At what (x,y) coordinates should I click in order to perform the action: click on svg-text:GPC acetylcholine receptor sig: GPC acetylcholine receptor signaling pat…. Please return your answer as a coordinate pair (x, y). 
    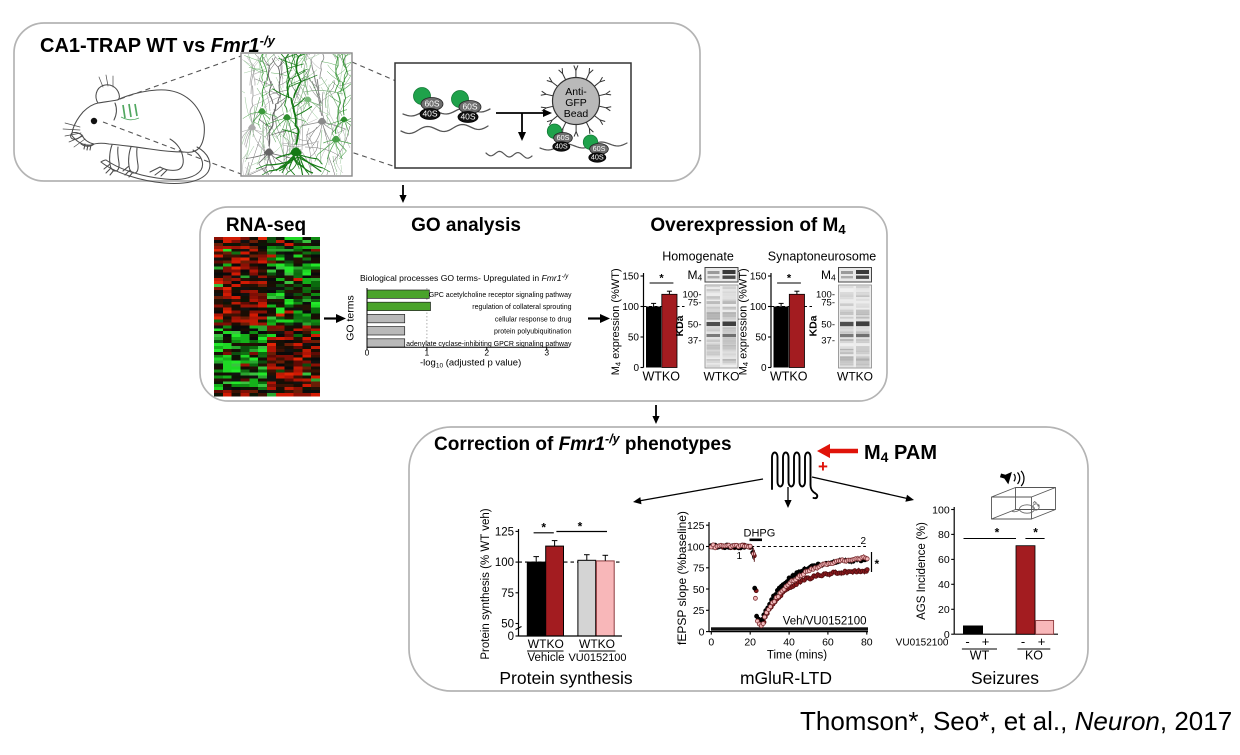
    Looking at the image, I should click on (500, 295).